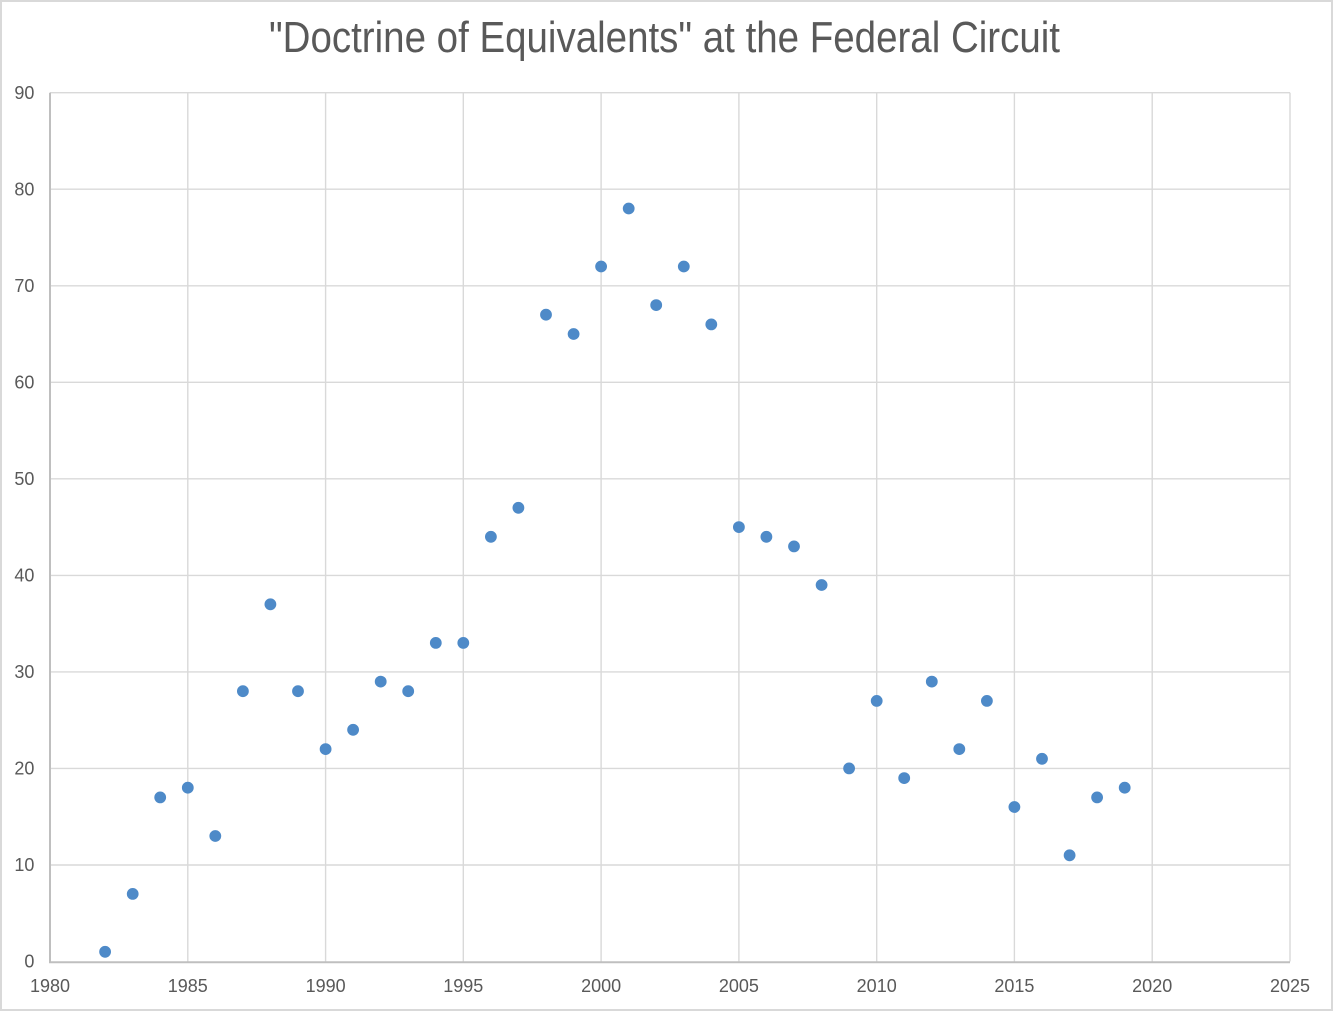  Describe the element at coordinates (877, 986) in the screenshot. I see `svg-text: 2010` at that location.